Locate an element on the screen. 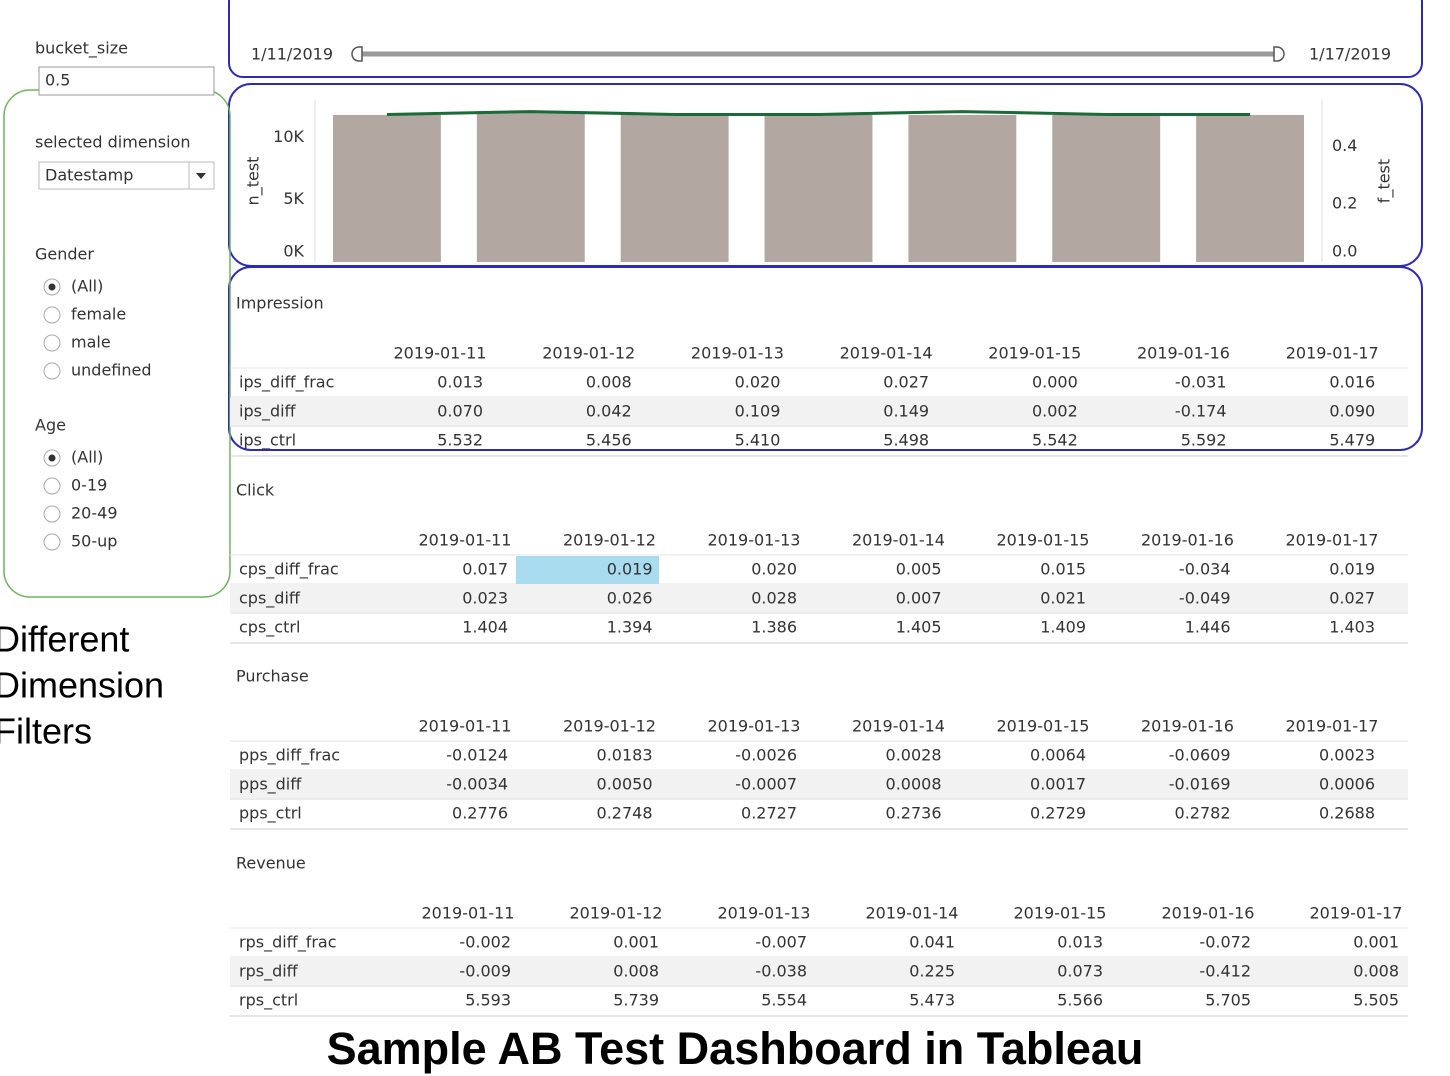  column-header: 2019-01-11 is located at coordinates (468, 913).